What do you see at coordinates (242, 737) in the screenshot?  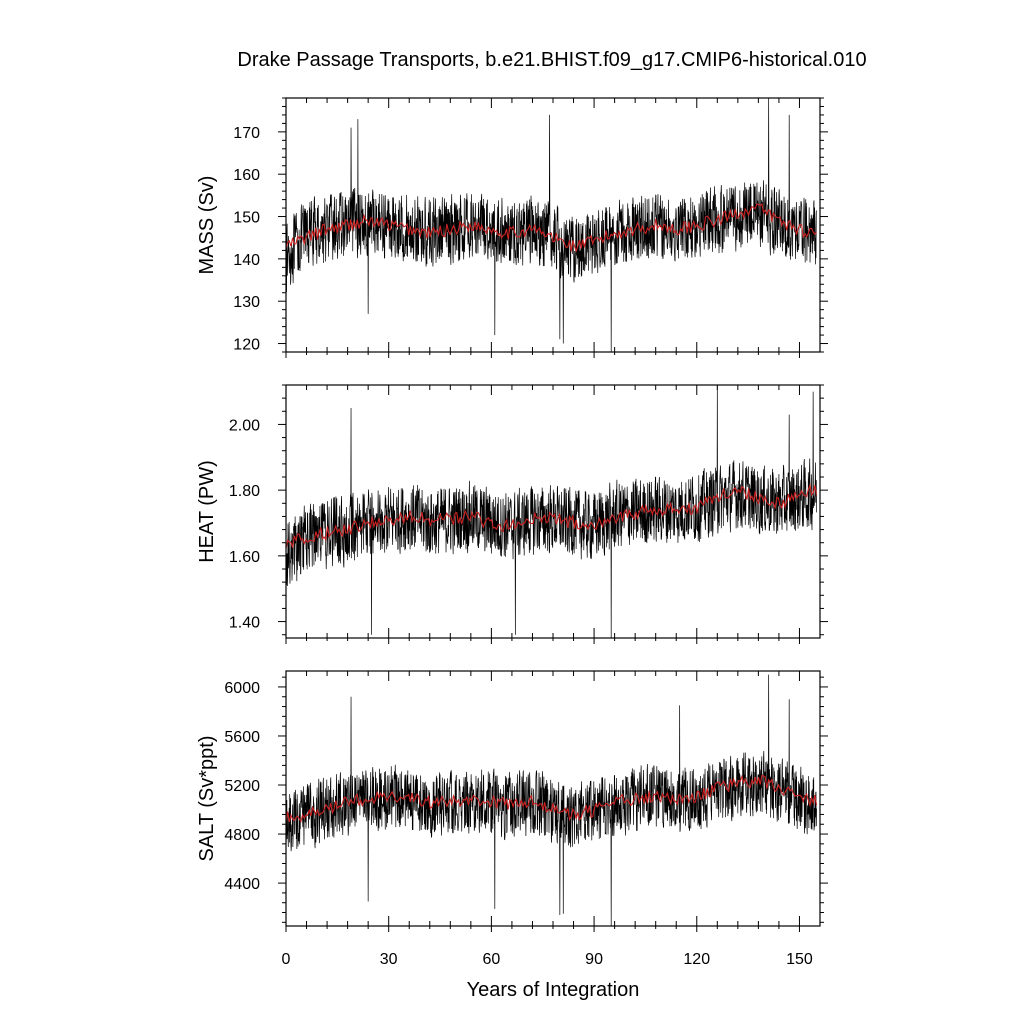 I see `y-tick-label: 5600` at bounding box center [242, 737].